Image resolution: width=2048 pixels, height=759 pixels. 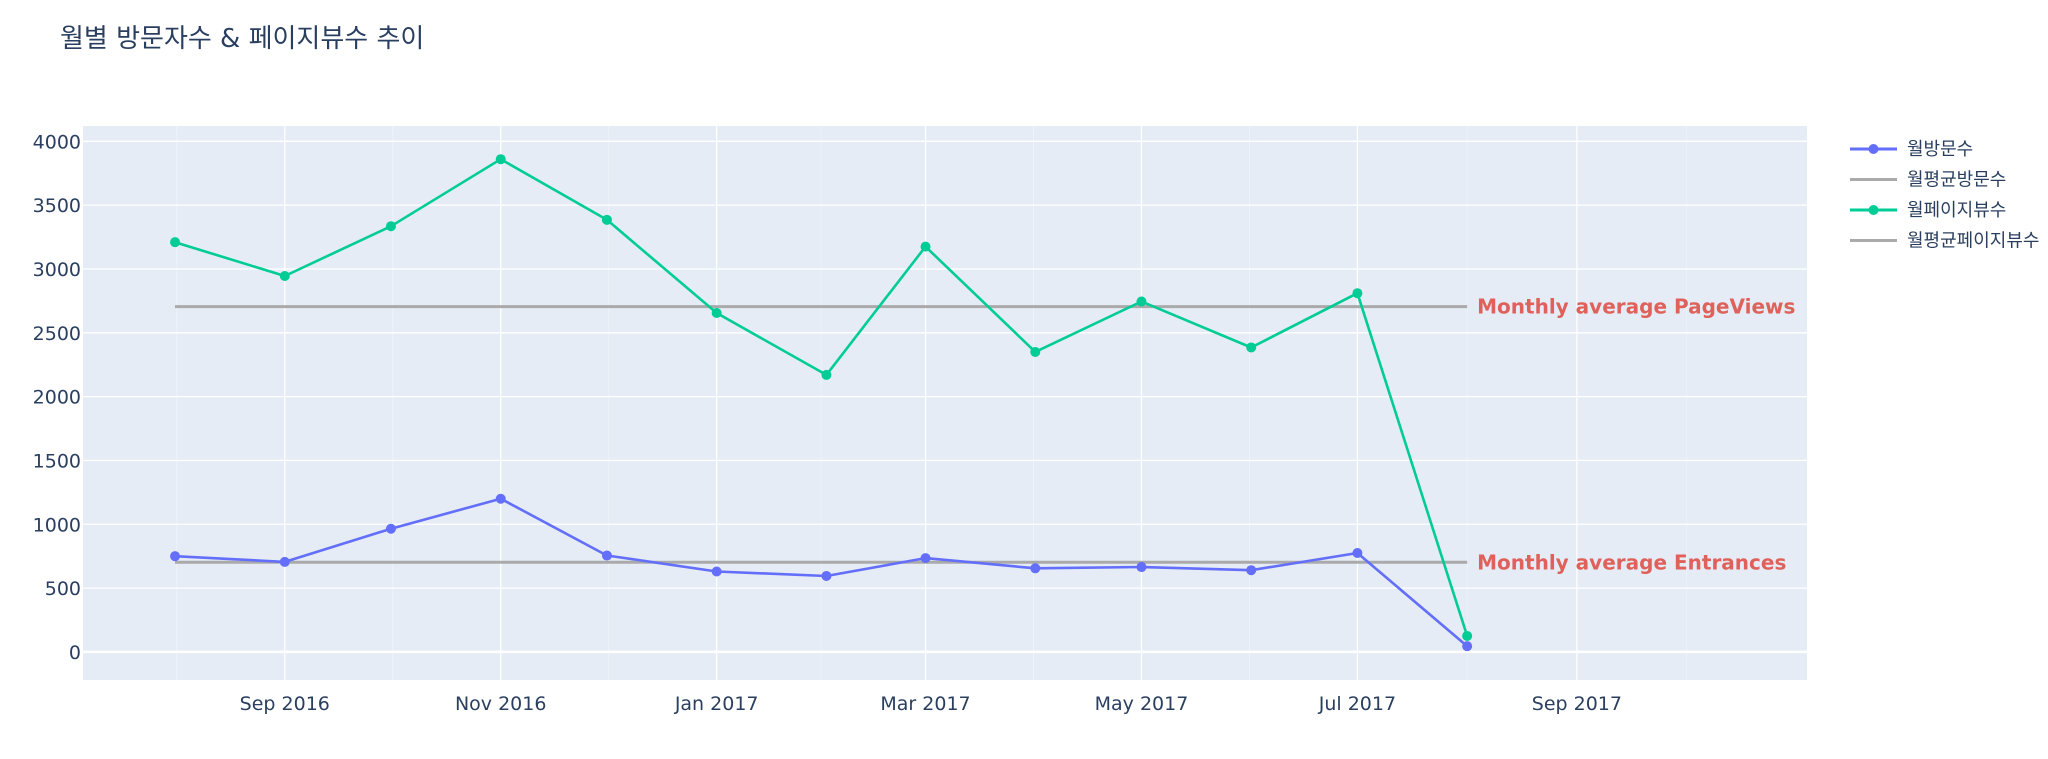 I want to click on x-tick-label: Sep 2017, so click(x=1577, y=704).